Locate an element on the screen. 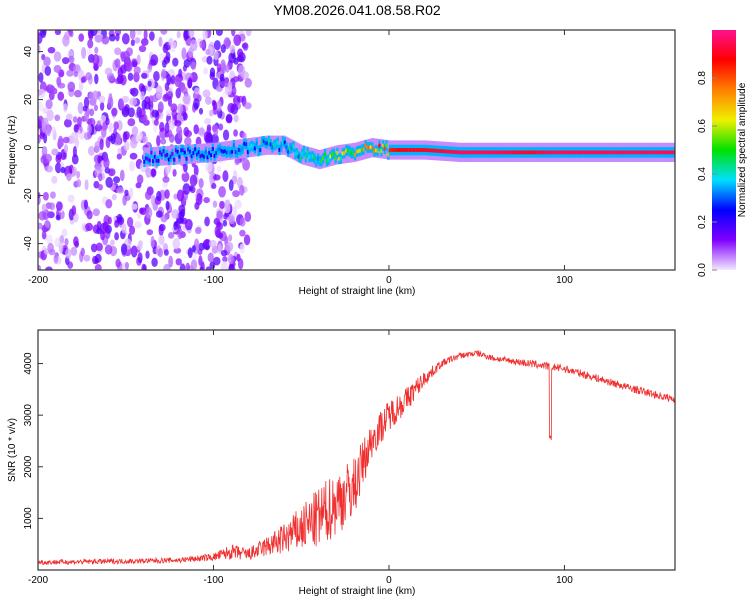 This screenshot has height=605, width=750. y-tick-label: 3000 is located at coordinates (28, 415).